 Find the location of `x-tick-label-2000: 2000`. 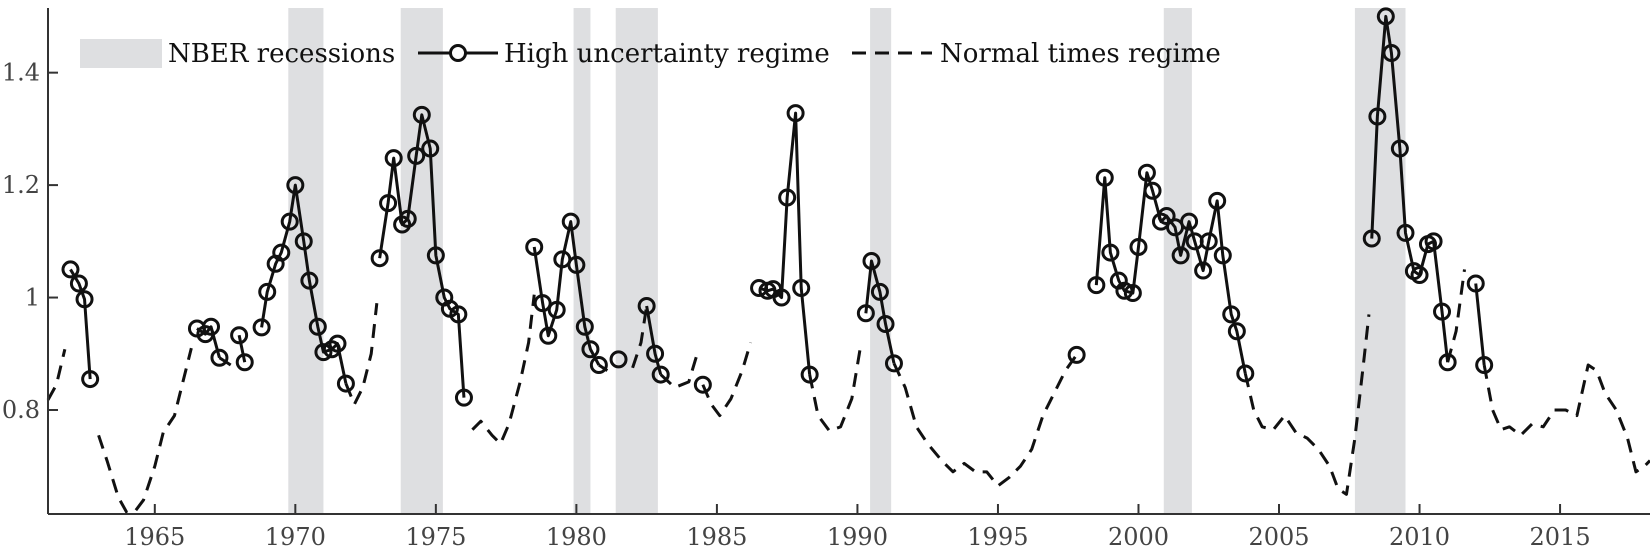

x-tick-label-2000: 2000 is located at coordinates (1138, 535).